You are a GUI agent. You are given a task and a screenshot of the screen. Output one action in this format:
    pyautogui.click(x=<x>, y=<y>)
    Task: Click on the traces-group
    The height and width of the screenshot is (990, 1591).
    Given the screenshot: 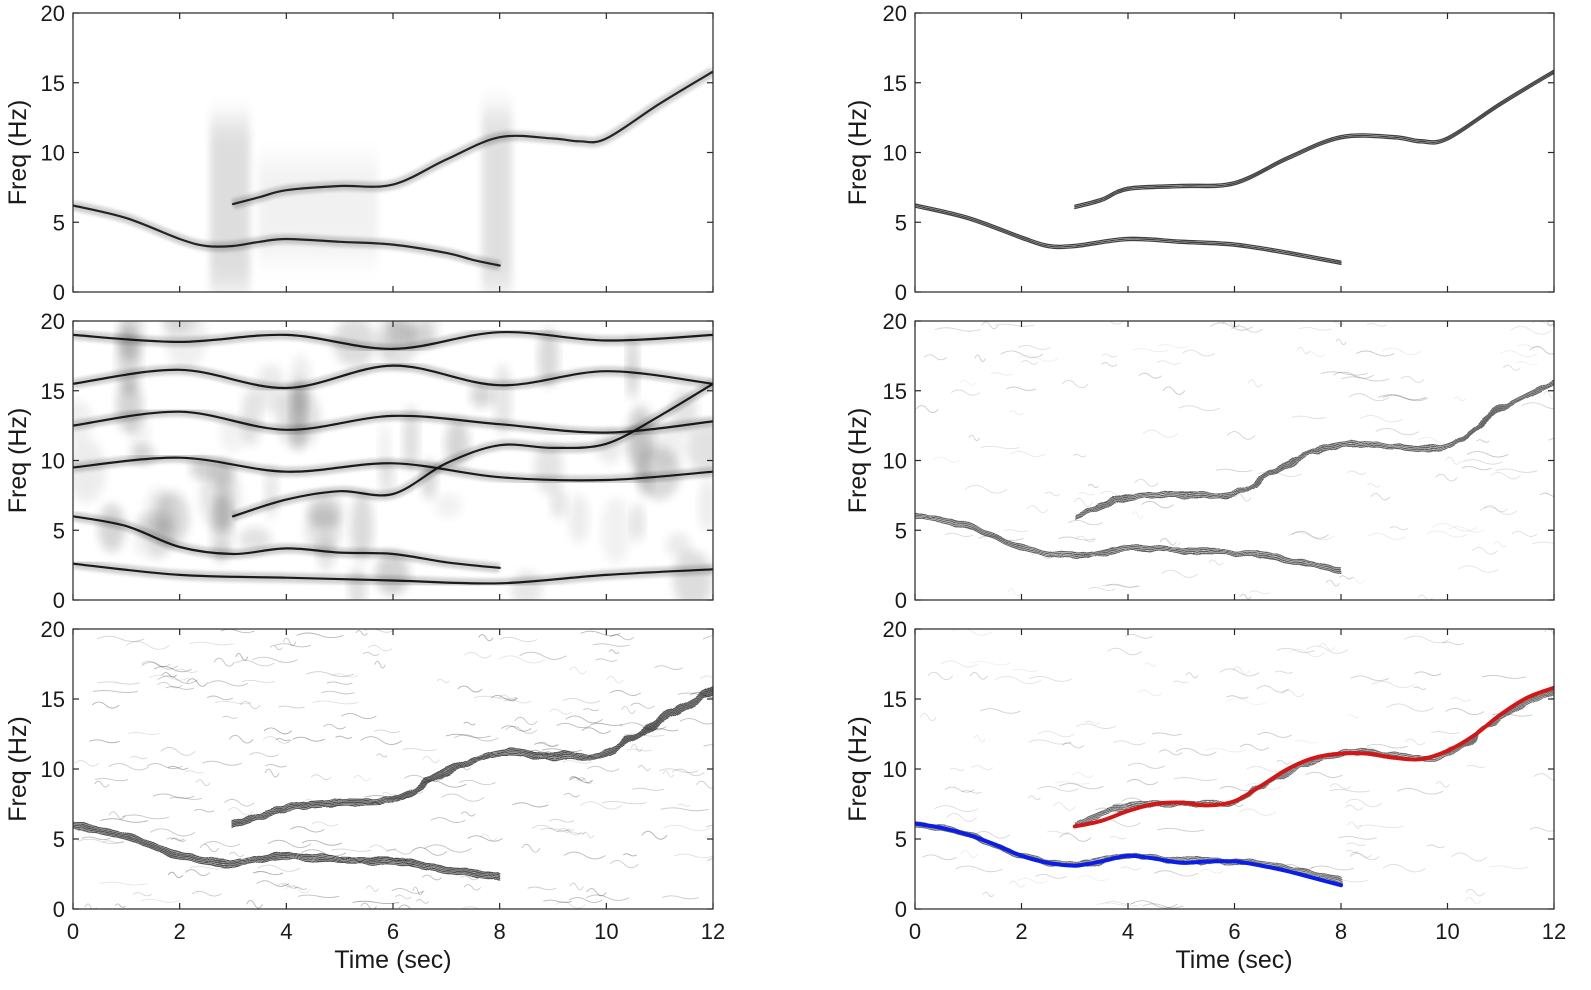 What is the action you would take?
    pyautogui.click(x=393, y=783)
    